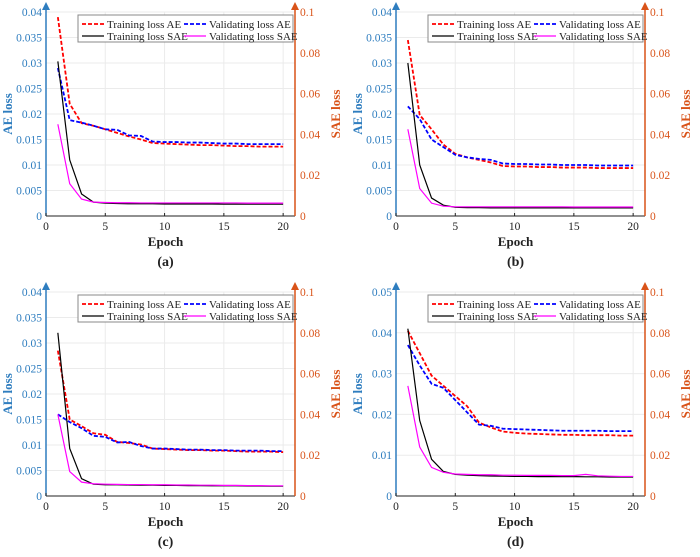  What do you see at coordinates (379, 141) in the screenshot?
I see `y-tick-label: 0.015` at bounding box center [379, 141].